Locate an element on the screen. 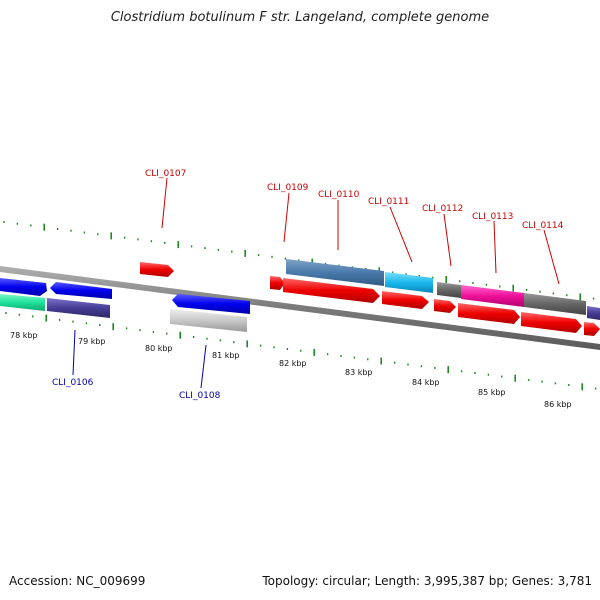 This screenshot has height=600, width=600. gene-red-f is located at coordinates (551, 322).